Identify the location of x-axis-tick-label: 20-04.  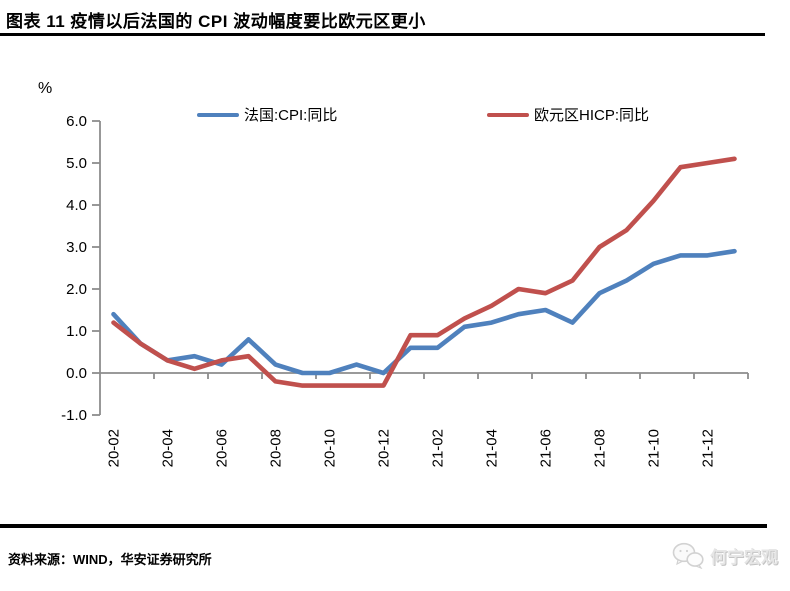
(168, 448).